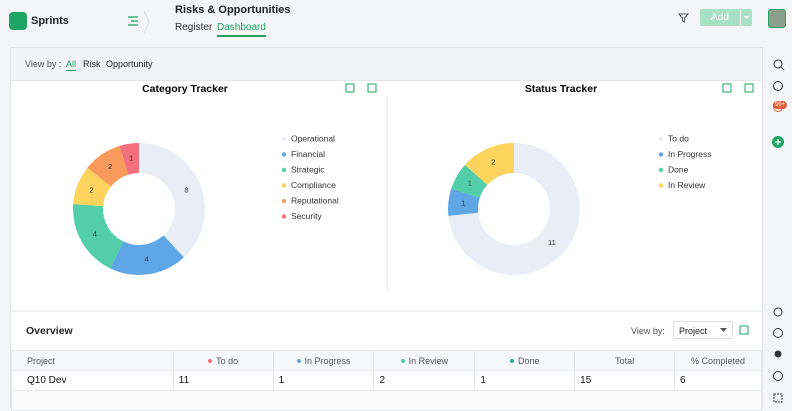  Describe the element at coordinates (49, 331) in the screenshot. I see `overview-title: Overview` at that location.